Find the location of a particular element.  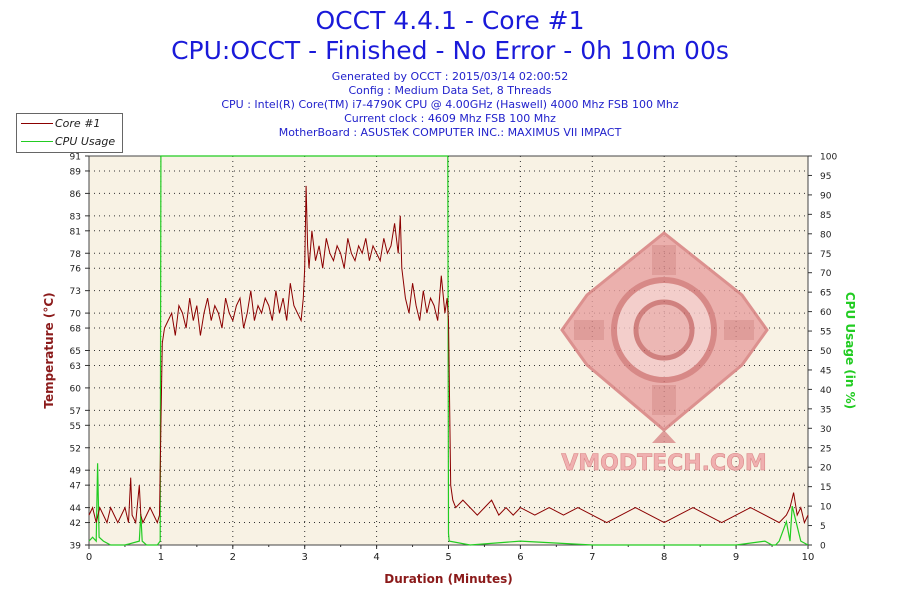

chart-title: OCCT 4.4.1 - Core #1 is located at coordinates (450, 20).